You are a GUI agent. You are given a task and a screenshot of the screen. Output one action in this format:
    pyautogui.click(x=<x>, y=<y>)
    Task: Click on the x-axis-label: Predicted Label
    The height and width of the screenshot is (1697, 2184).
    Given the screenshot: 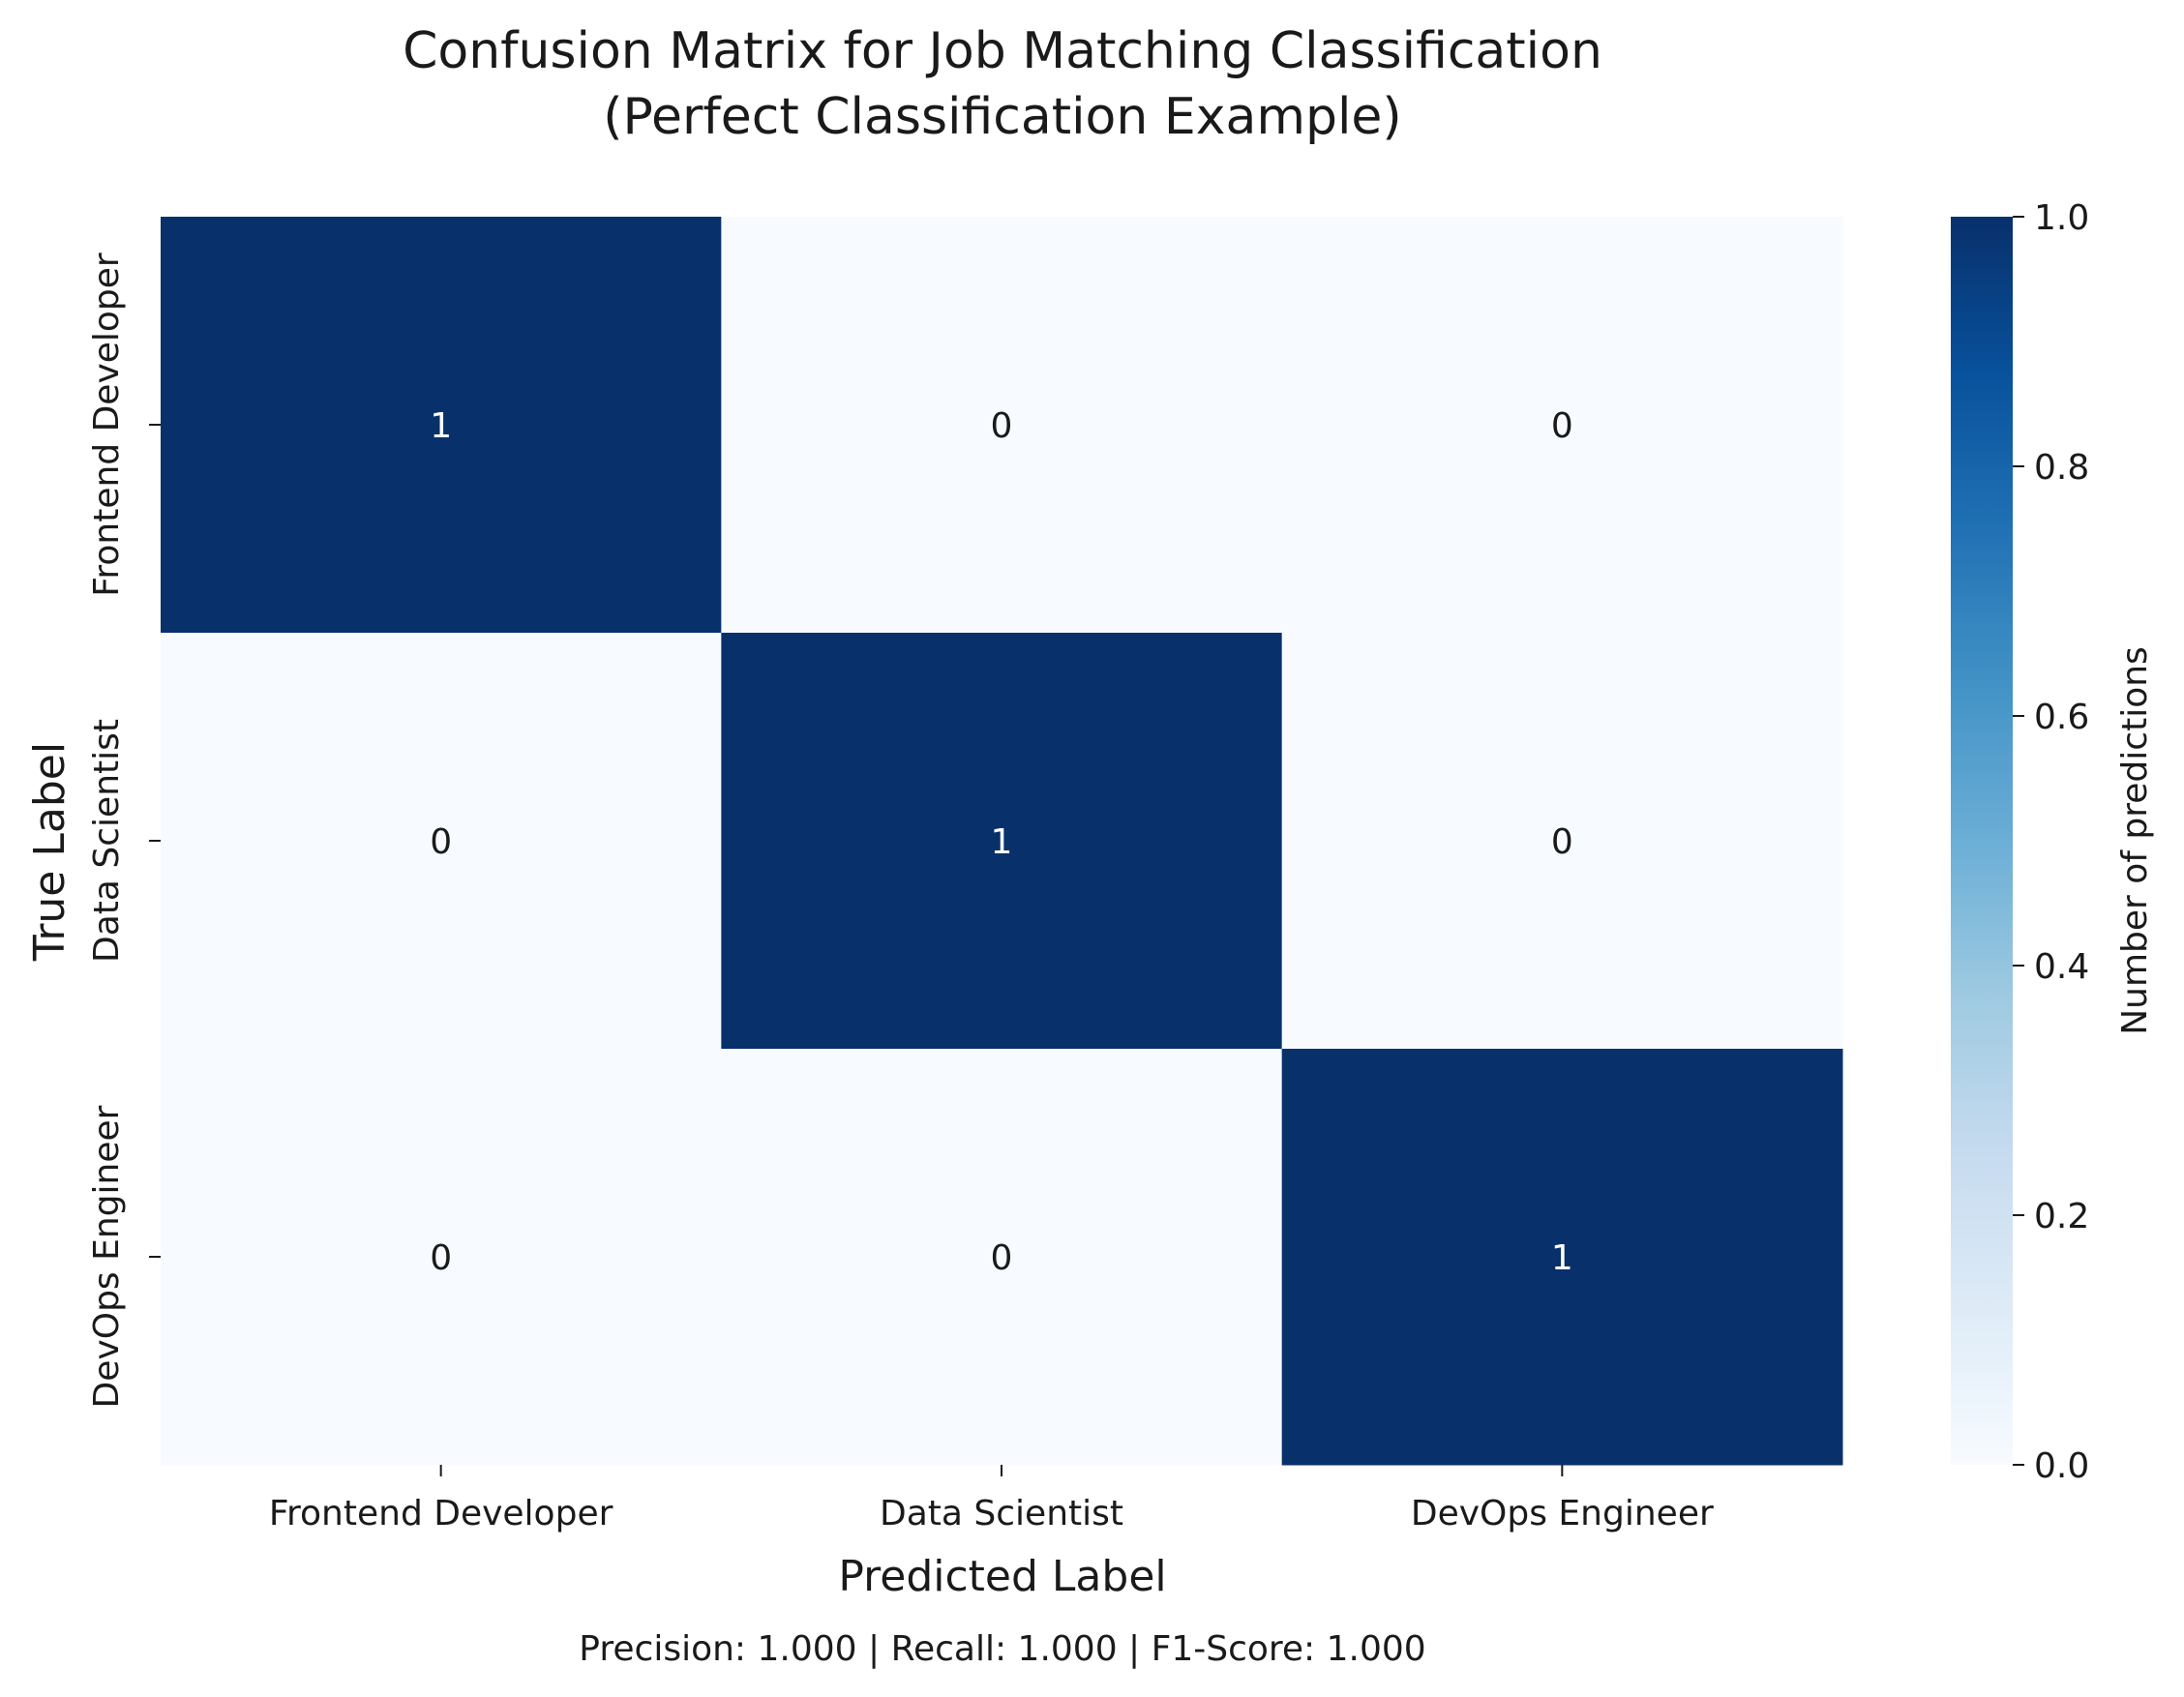 What is the action you would take?
    pyautogui.click(x=1002, y=1576)
    